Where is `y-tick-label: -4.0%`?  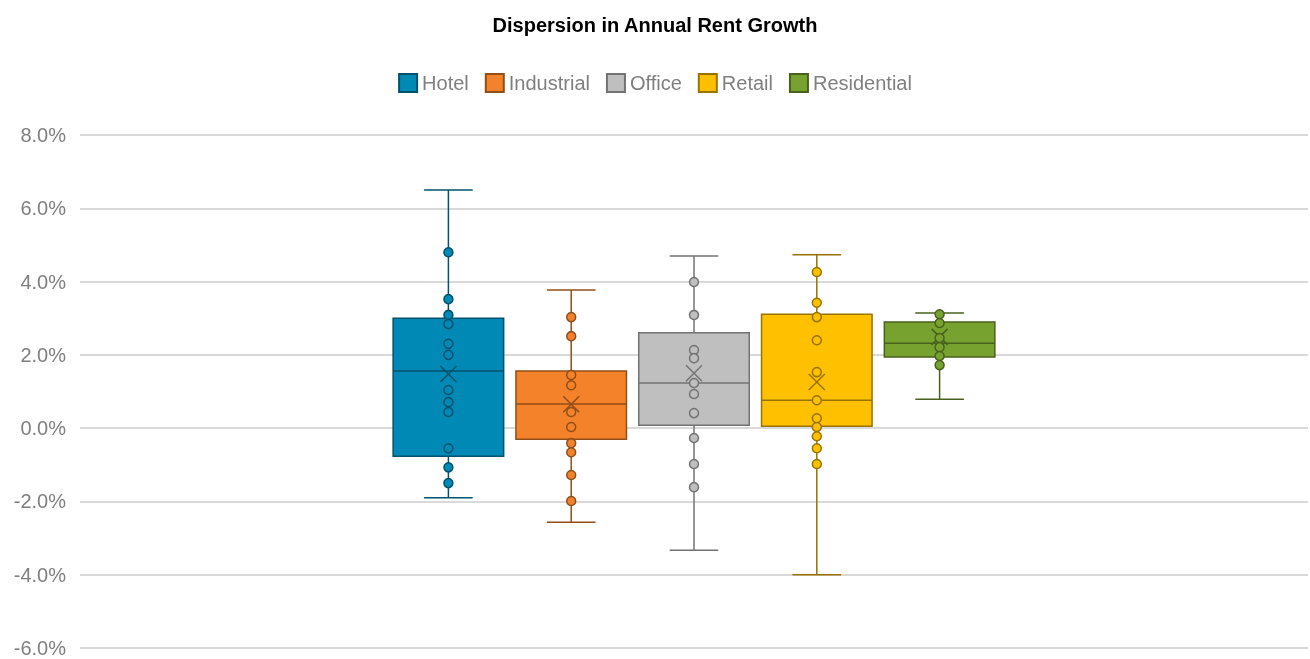 y-tick-label: -4.0% is located at coordinates (40, 574).